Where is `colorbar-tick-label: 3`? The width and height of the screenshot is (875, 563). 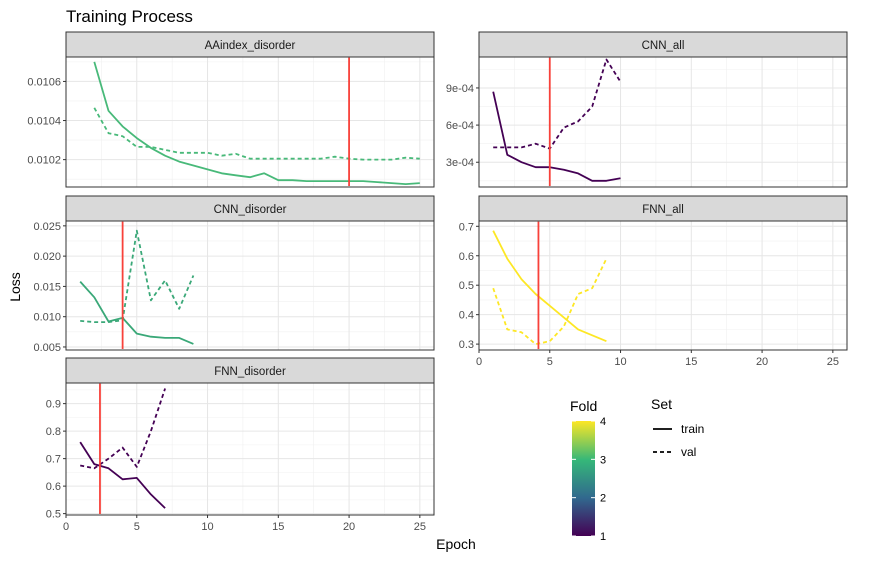 colorbar-tick-label: 3 is located at coordinates (603, 460).